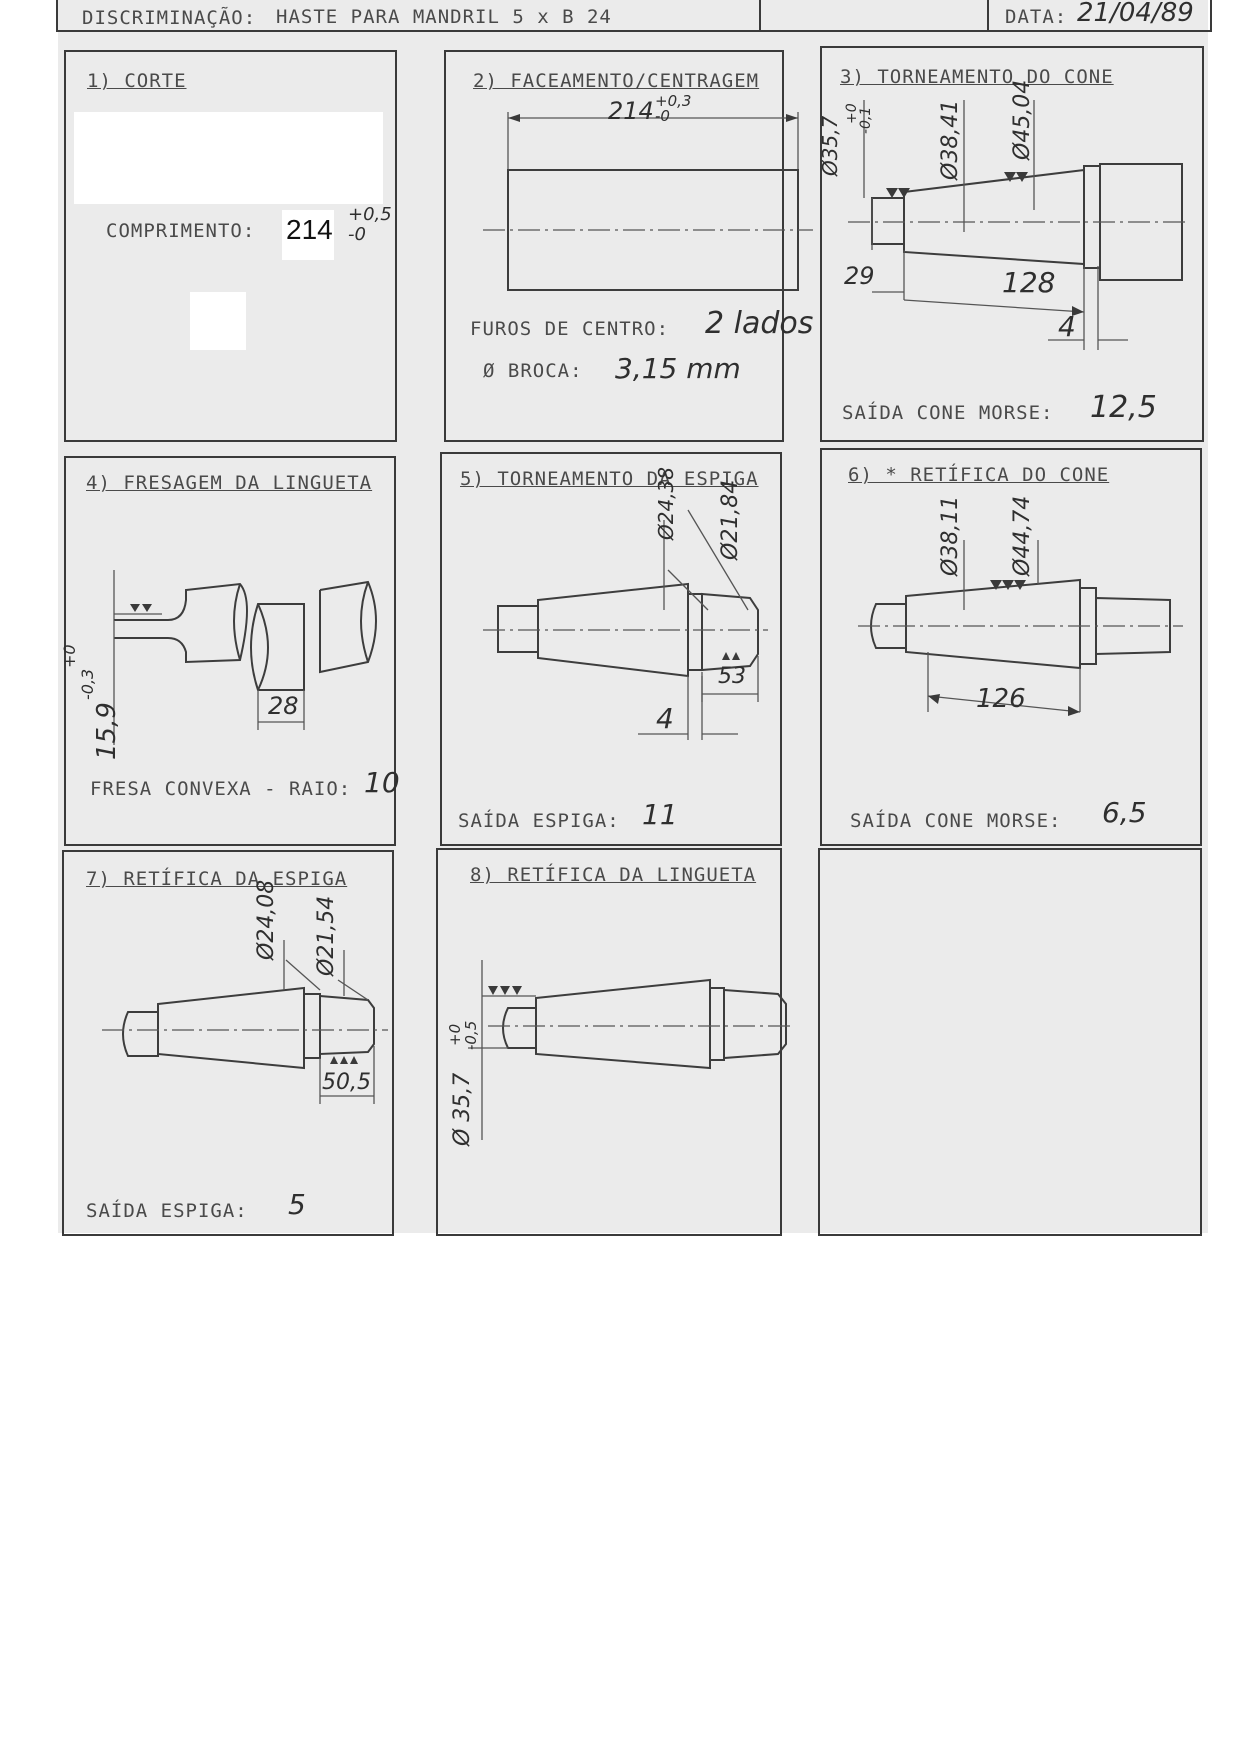 The width and height of the screenshot is (1240, 1754). What do you see at coordinates (977, 77) in the screenshot?
I see `step-3-title: 3) TORNEAMENTO DO CONE` at bounding box center [977, 77].